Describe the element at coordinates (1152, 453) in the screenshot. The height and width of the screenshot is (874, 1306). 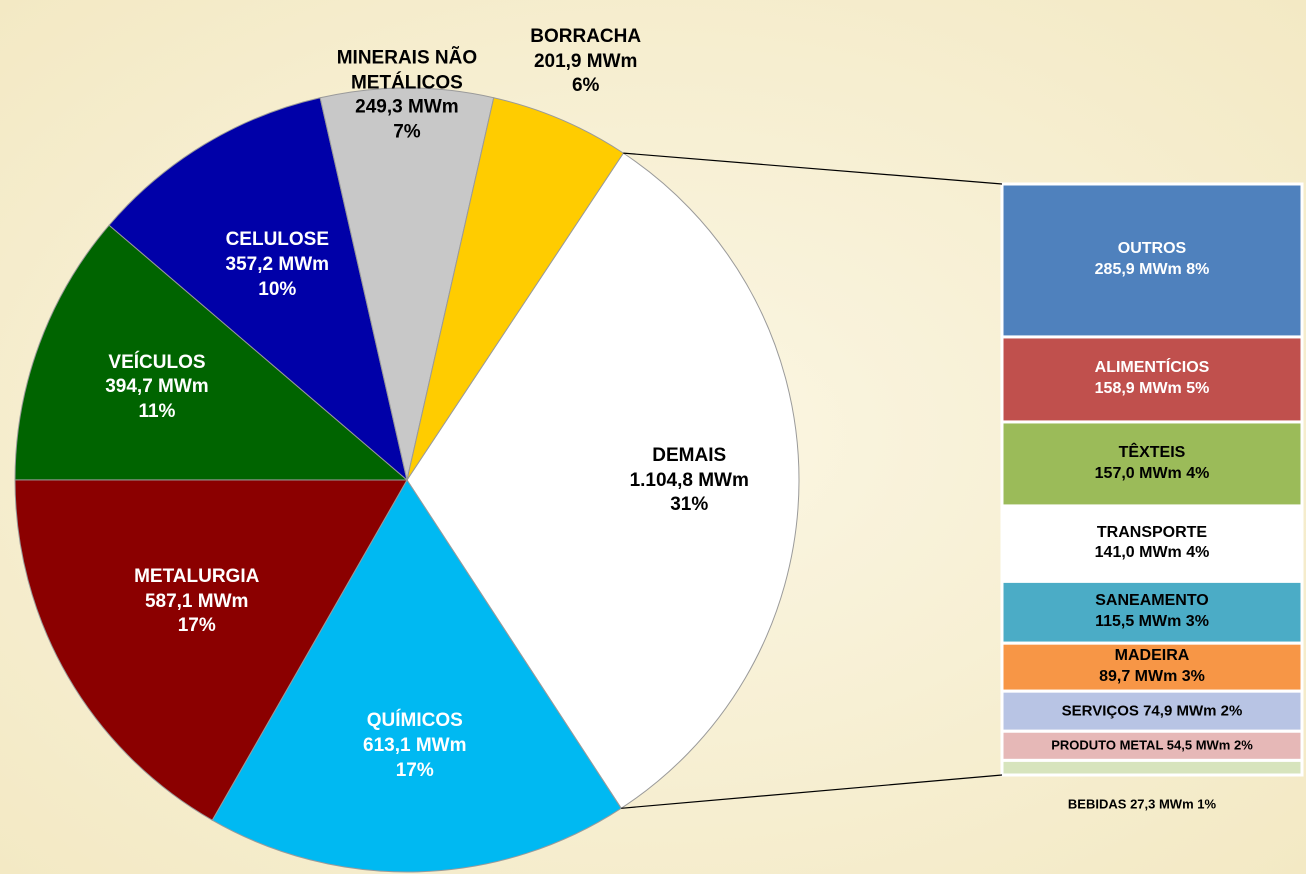
I see `category-label: TÊXTEIS` at that location.